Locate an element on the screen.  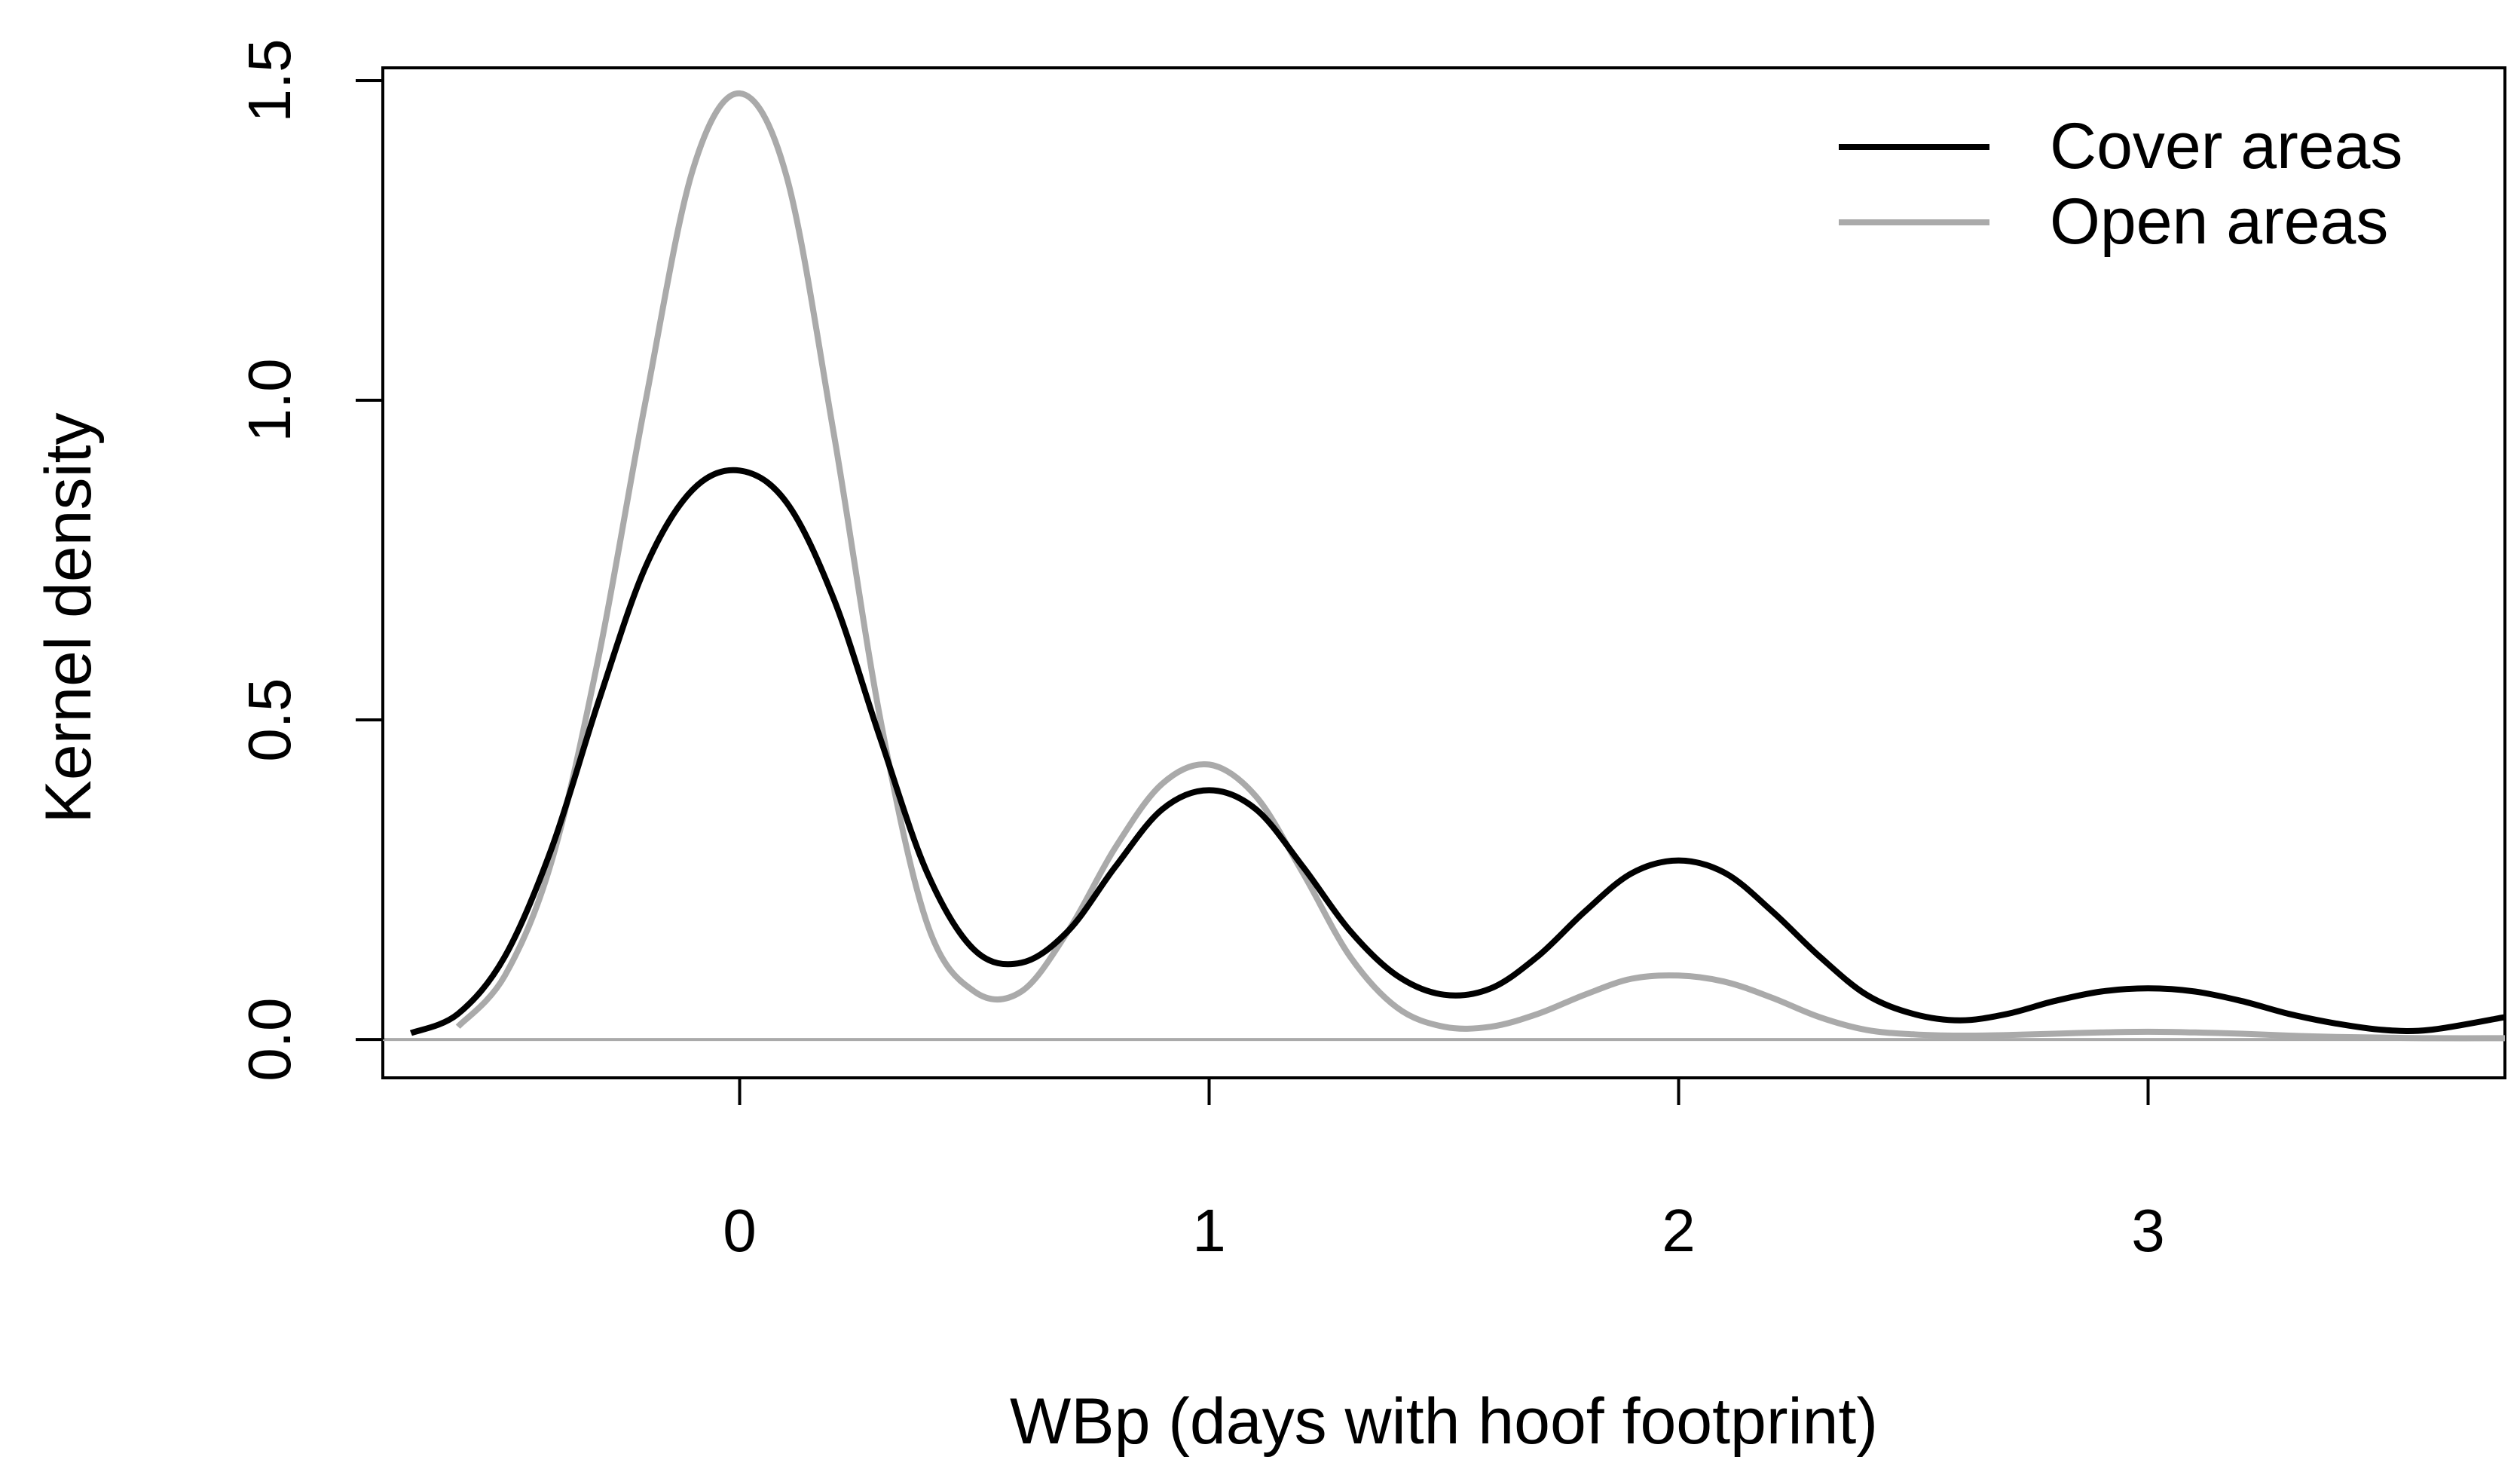
x-tick-label: 2 is located at coordinates (1679, 1230).